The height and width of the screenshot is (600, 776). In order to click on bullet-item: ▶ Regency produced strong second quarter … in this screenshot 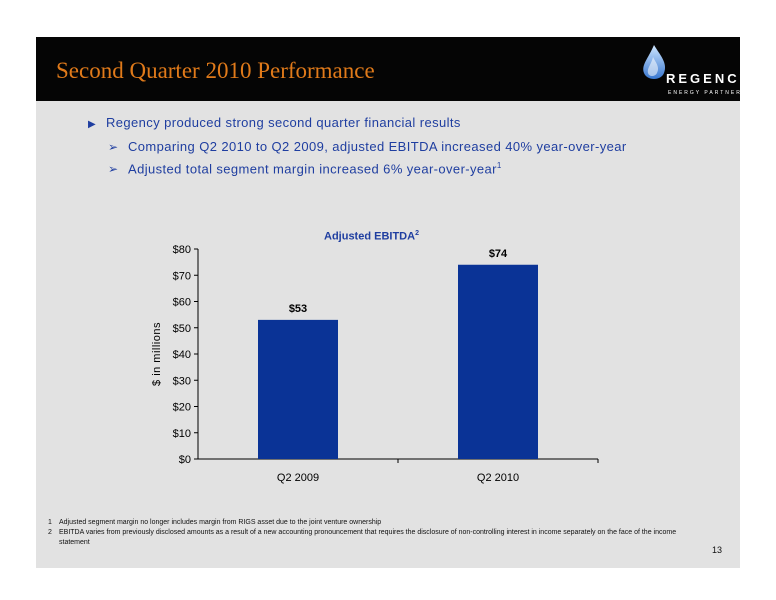, I will do `click(274, 122)`.